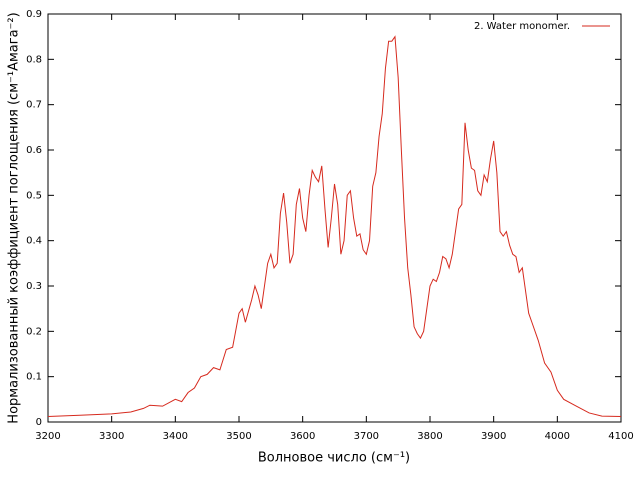 This screenshot has width=640, height=480. I want to click on x-tick-label: 4100, so click(620, 436).